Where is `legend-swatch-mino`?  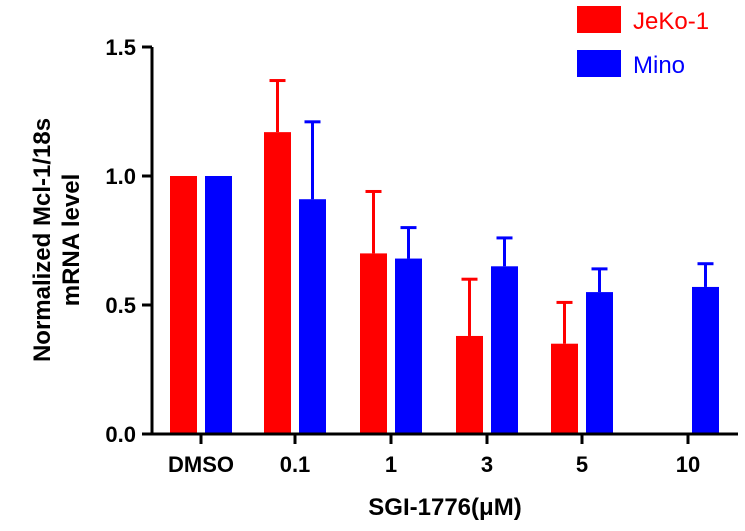
legend-swatch-mino is located at coordinates (599, 63).